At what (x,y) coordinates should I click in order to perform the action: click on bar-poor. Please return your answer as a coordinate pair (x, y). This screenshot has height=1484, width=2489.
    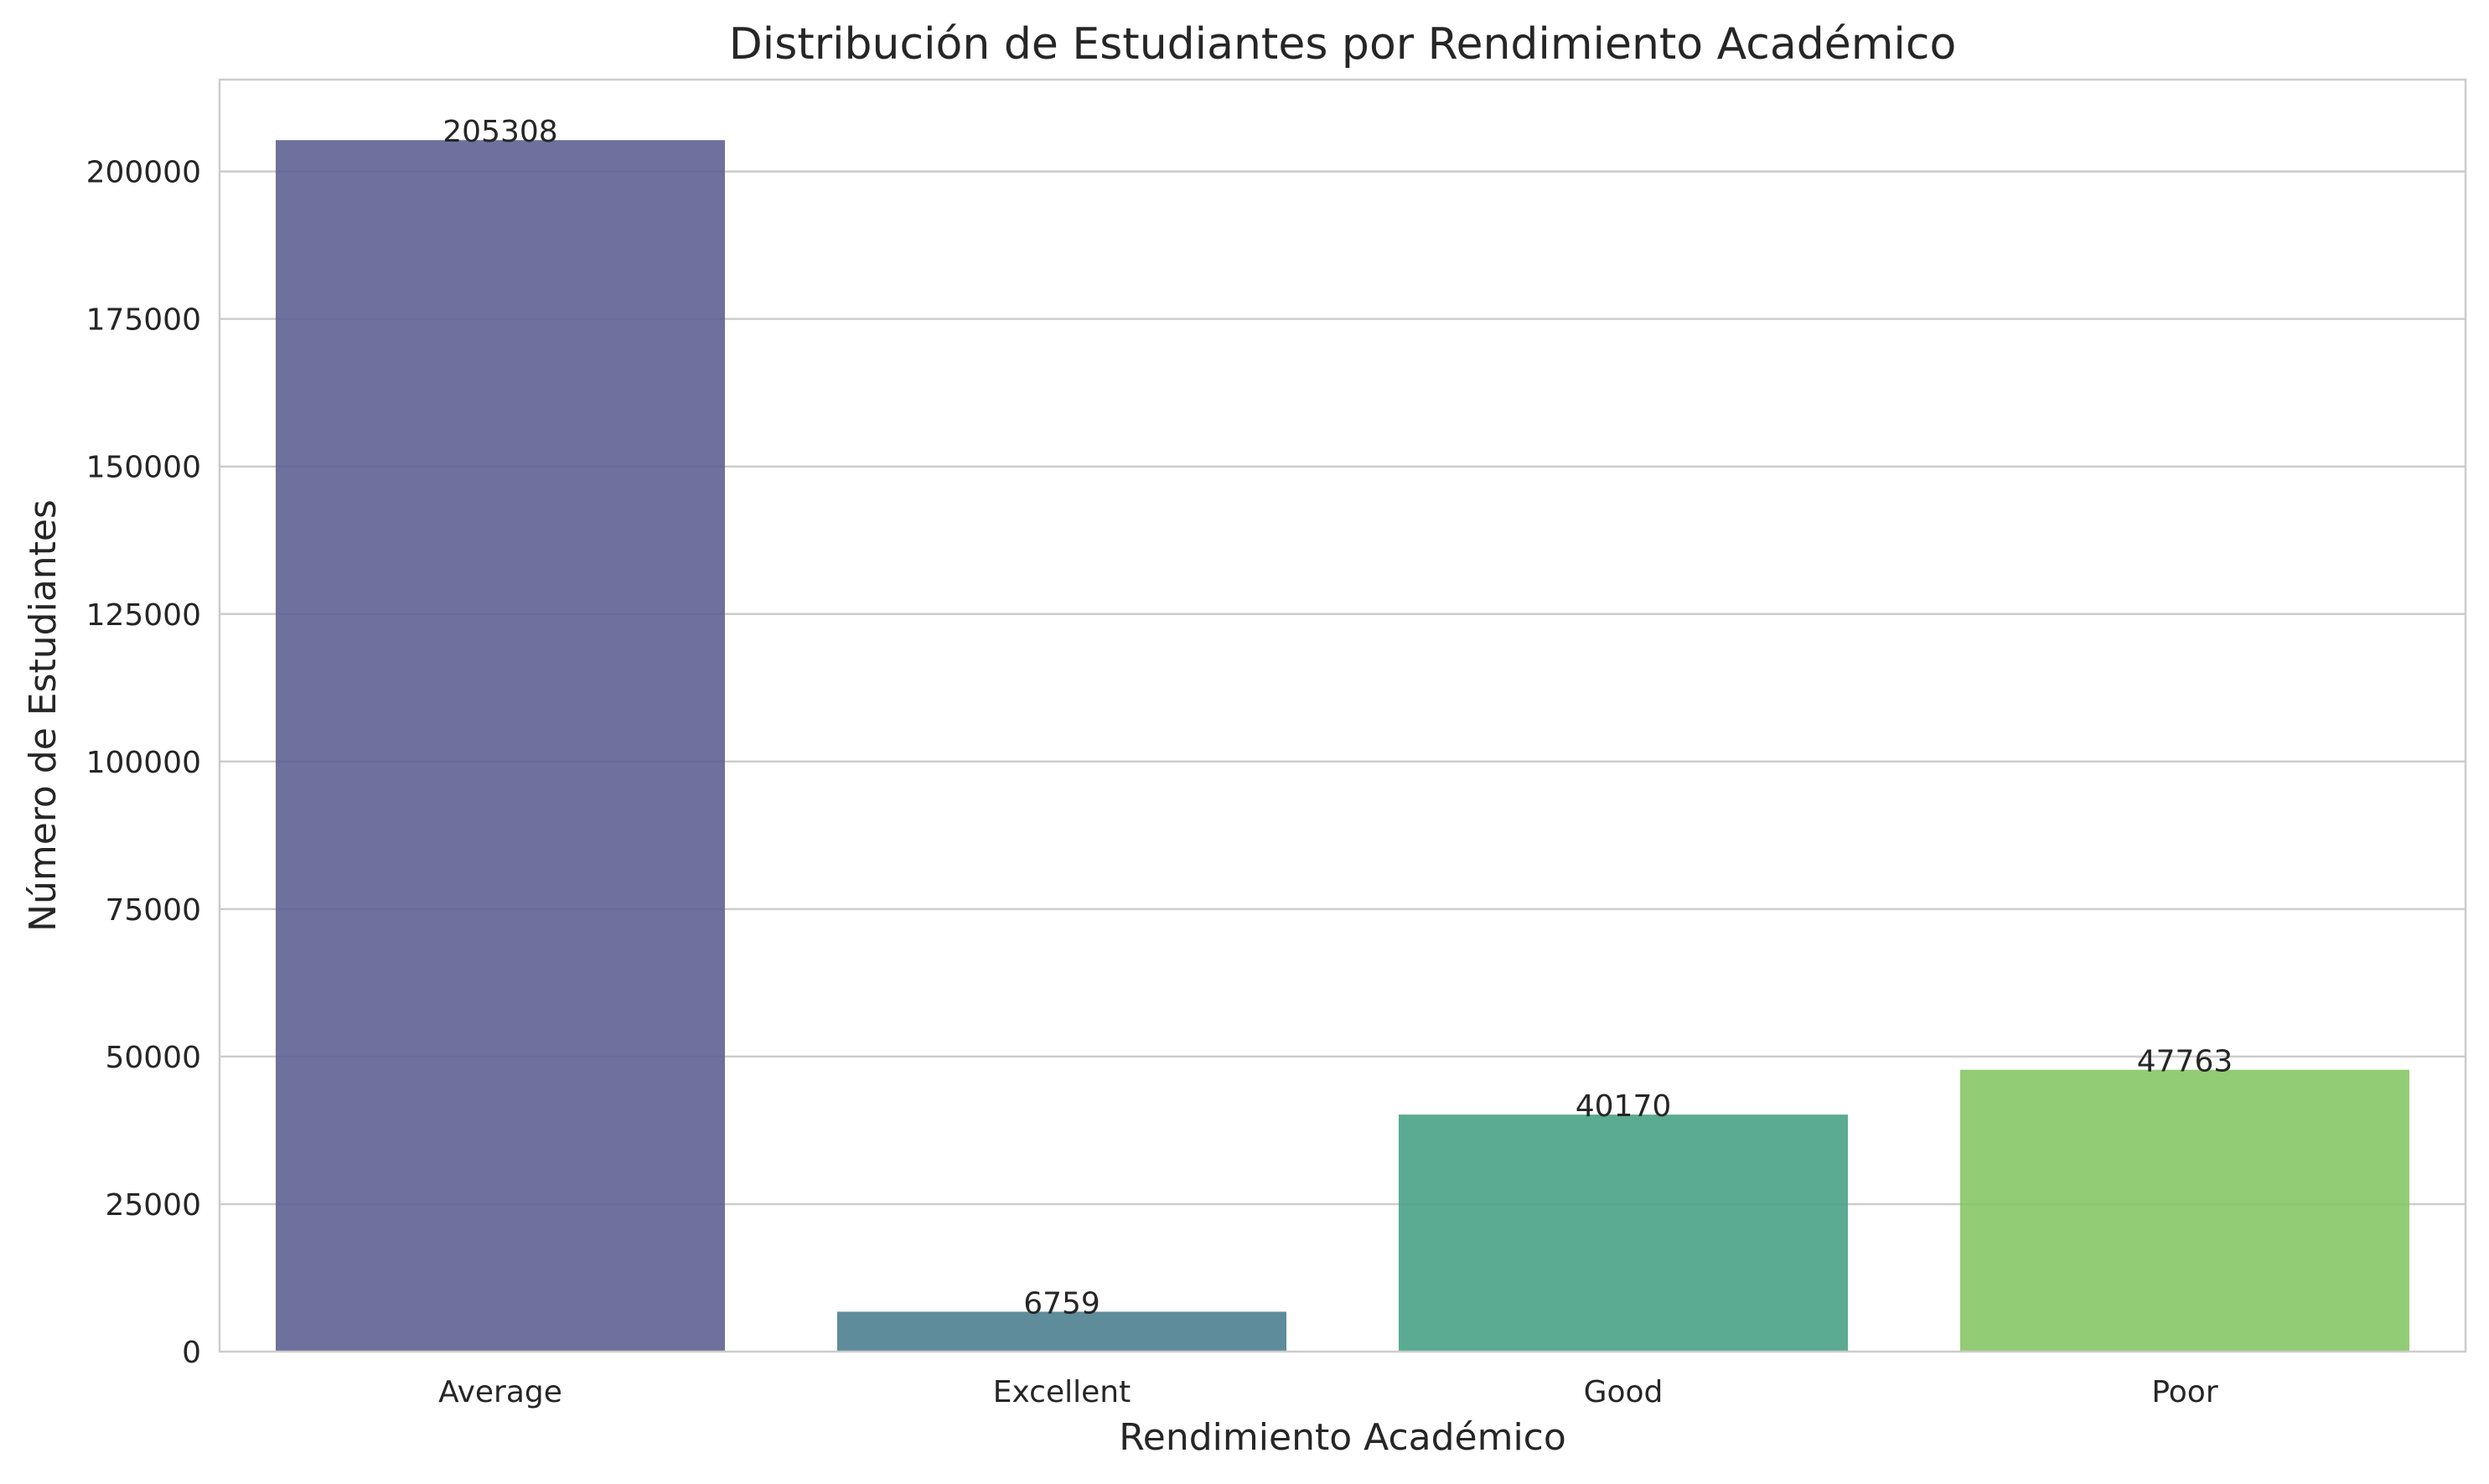
    Looking at the image, I should click on (2185, 1211).